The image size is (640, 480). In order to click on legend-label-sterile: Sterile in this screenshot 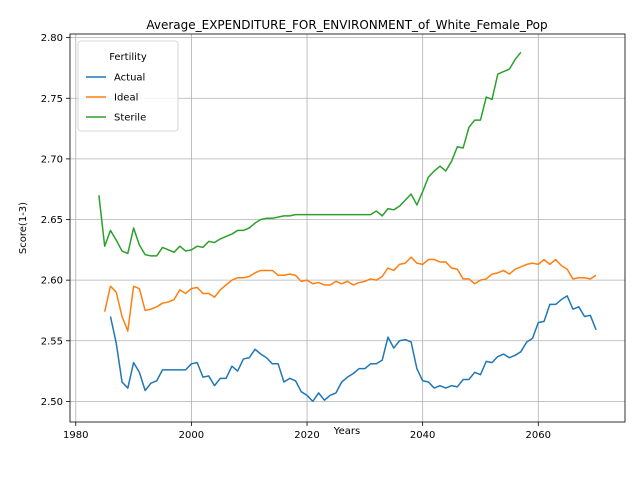, I will do `click(130, 118)`.